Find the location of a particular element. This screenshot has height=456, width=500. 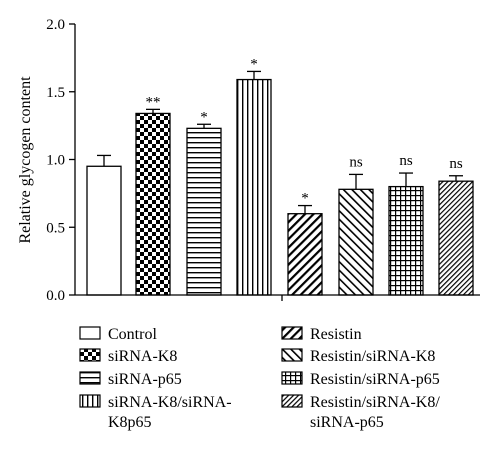

legend-label: siRNA-K8/siRNA- is located at coordinates (170, 402).